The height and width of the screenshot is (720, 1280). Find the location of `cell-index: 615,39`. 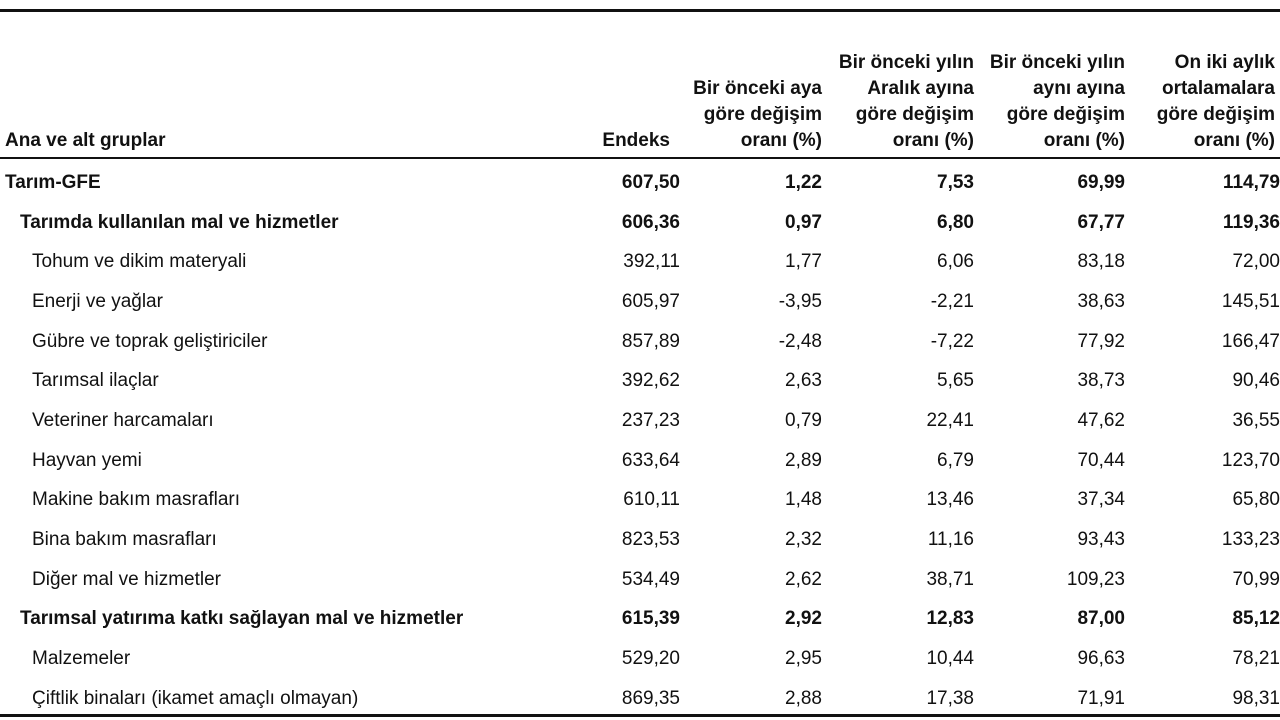

cell-index: 615,39 is located at coordinates (650, 619).